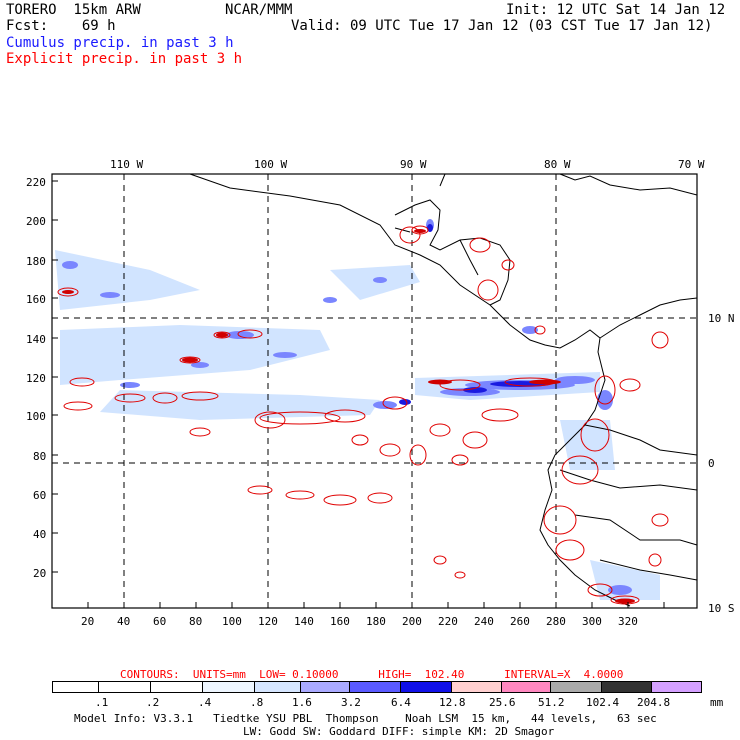  I want to click on legend-label: 1.6, so click(302, 702).